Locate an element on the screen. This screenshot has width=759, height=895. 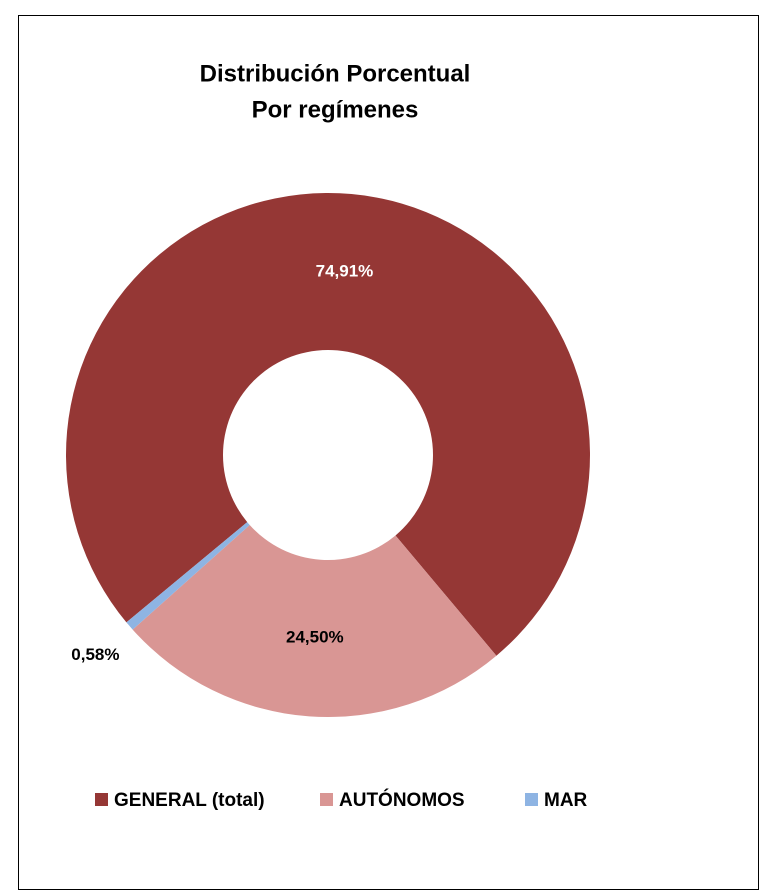
legend-label: AUTÓNOMOS is located at coordinates (402, 800).